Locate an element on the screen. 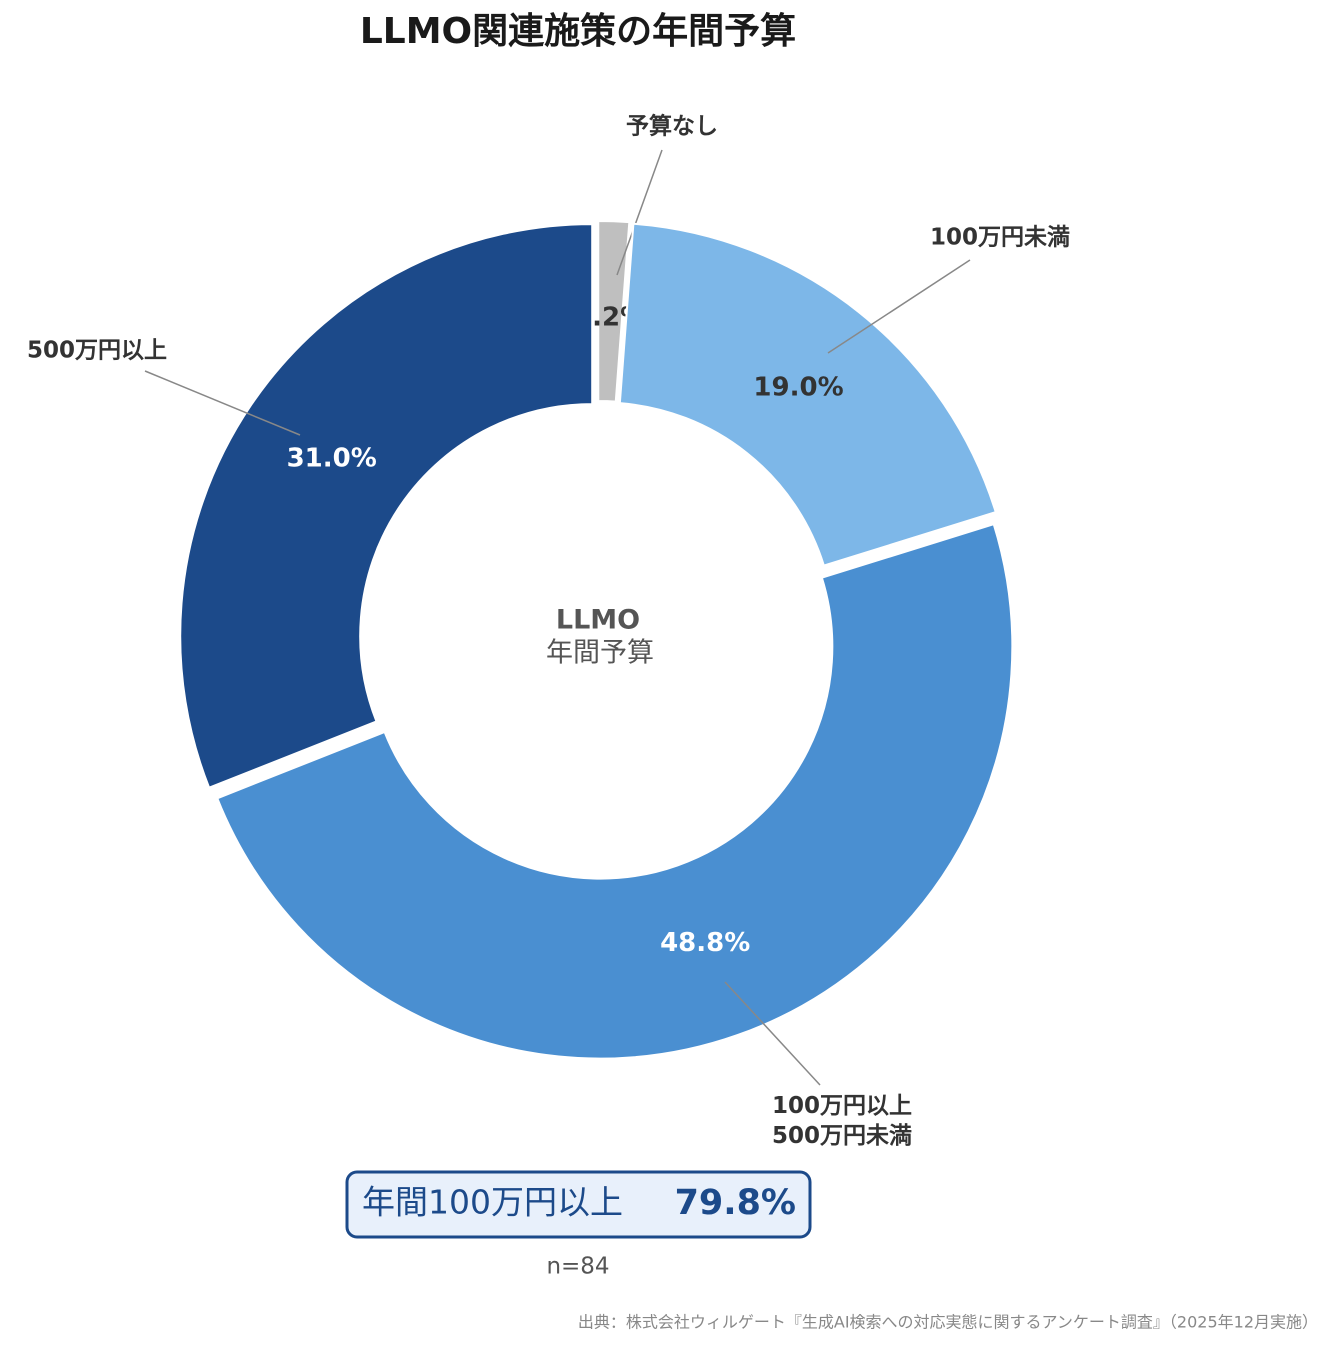 The image size is (1339, 1350). summary-box is located at coordinates (578, 1204).